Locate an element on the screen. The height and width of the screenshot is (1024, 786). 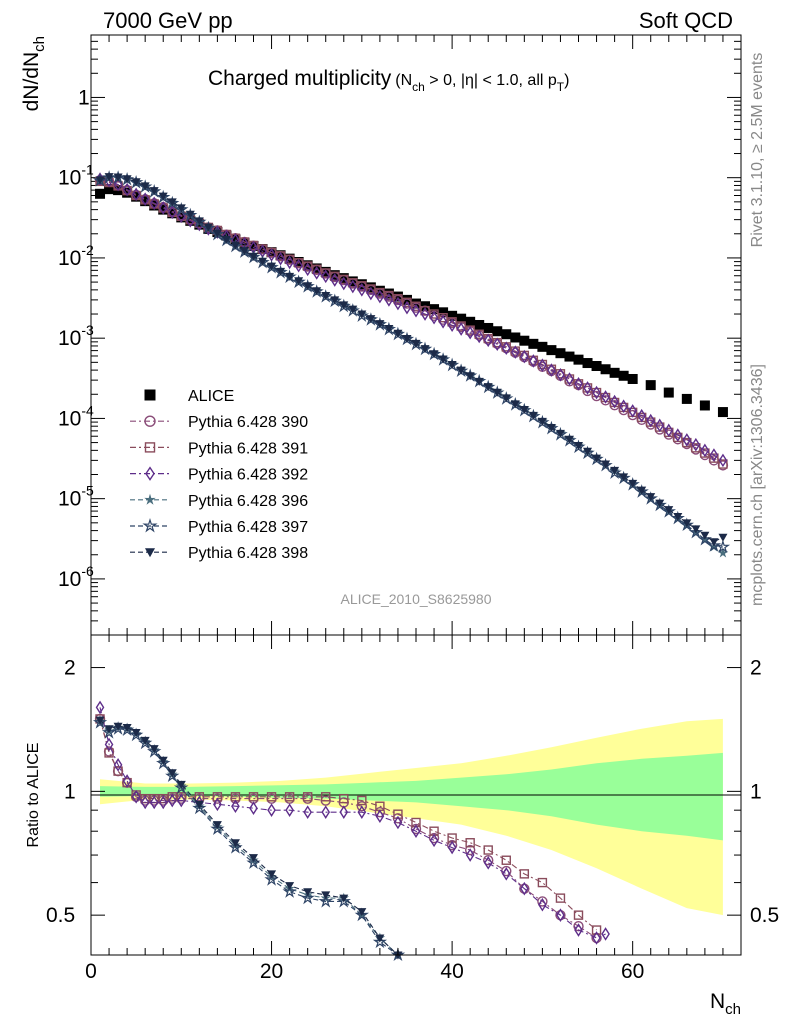
ratio-y-tick-label-right: 0.5 is located at coordinates (764, 915).